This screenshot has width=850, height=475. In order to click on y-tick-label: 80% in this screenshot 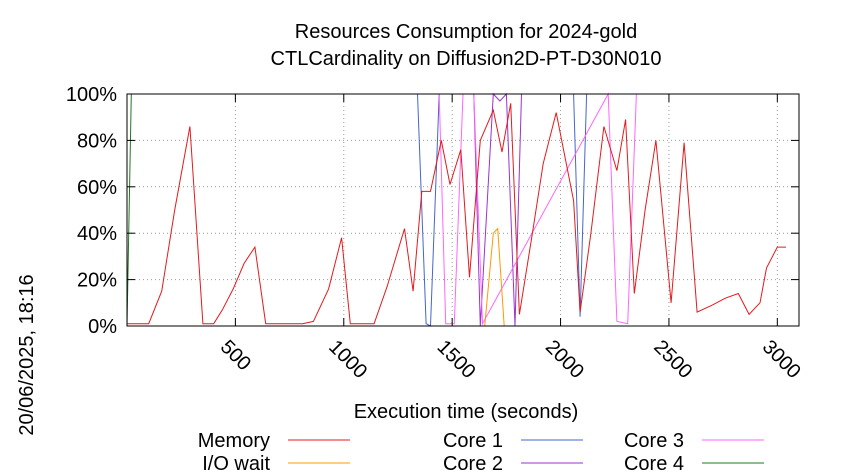, I will do `click(97, 141)`.